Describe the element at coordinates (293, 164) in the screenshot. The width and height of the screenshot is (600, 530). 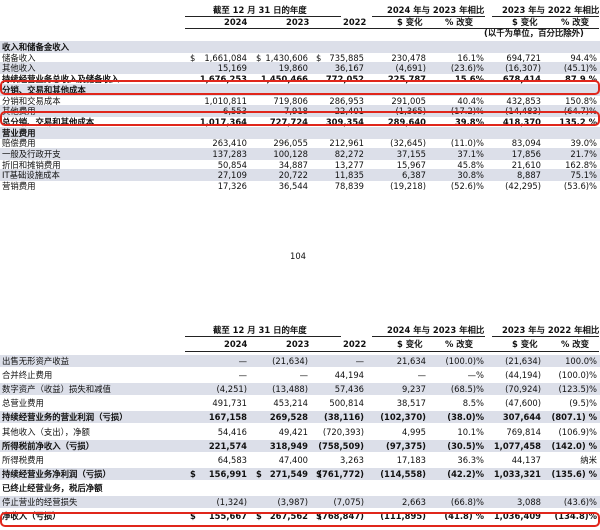
I see `val-2023: 34,887` at that location.